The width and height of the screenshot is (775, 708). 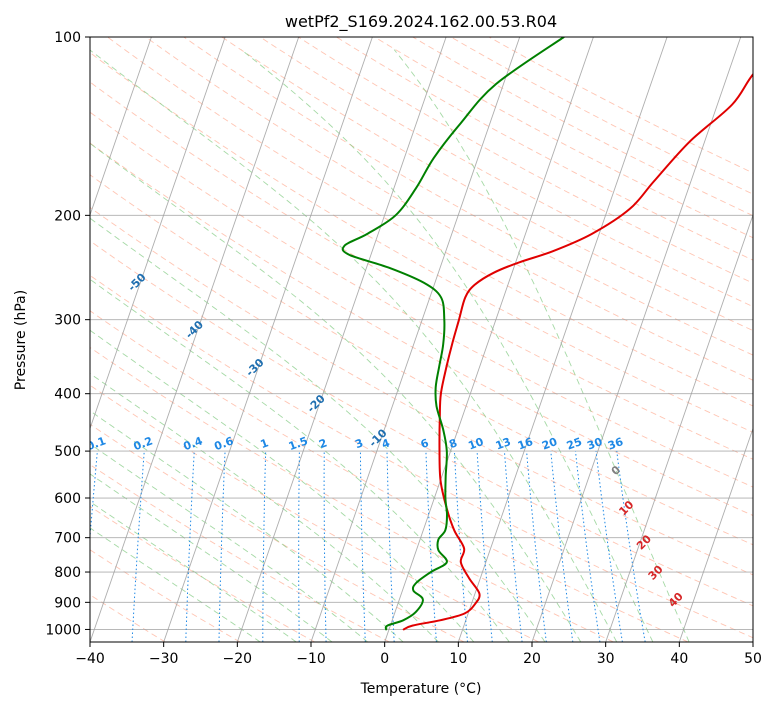 I want to click on x-tick-label: 20, so click(x=532, y=659).